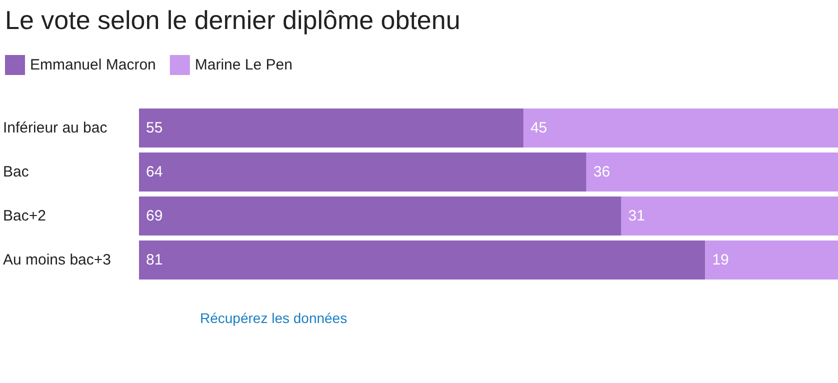 This screenshot has width=838, height=383. Describe the element at coordinates (93, 65) in the screenshot. I see `legend-label: Emmanuel Macron` at that location.